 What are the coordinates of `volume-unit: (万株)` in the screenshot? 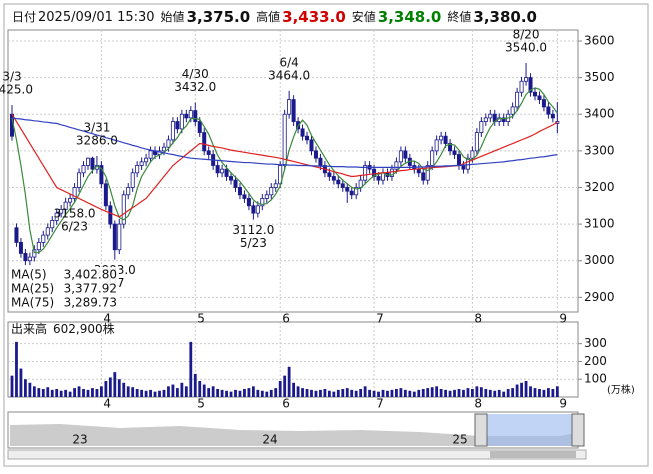 It's located at (621, 389).